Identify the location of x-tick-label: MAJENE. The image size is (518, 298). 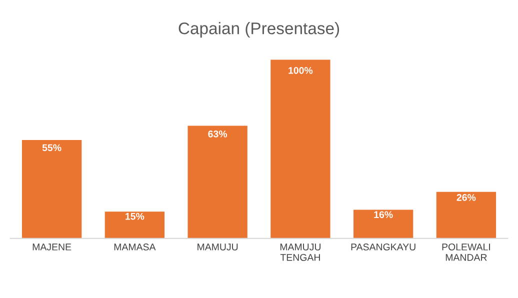
(52, 247).